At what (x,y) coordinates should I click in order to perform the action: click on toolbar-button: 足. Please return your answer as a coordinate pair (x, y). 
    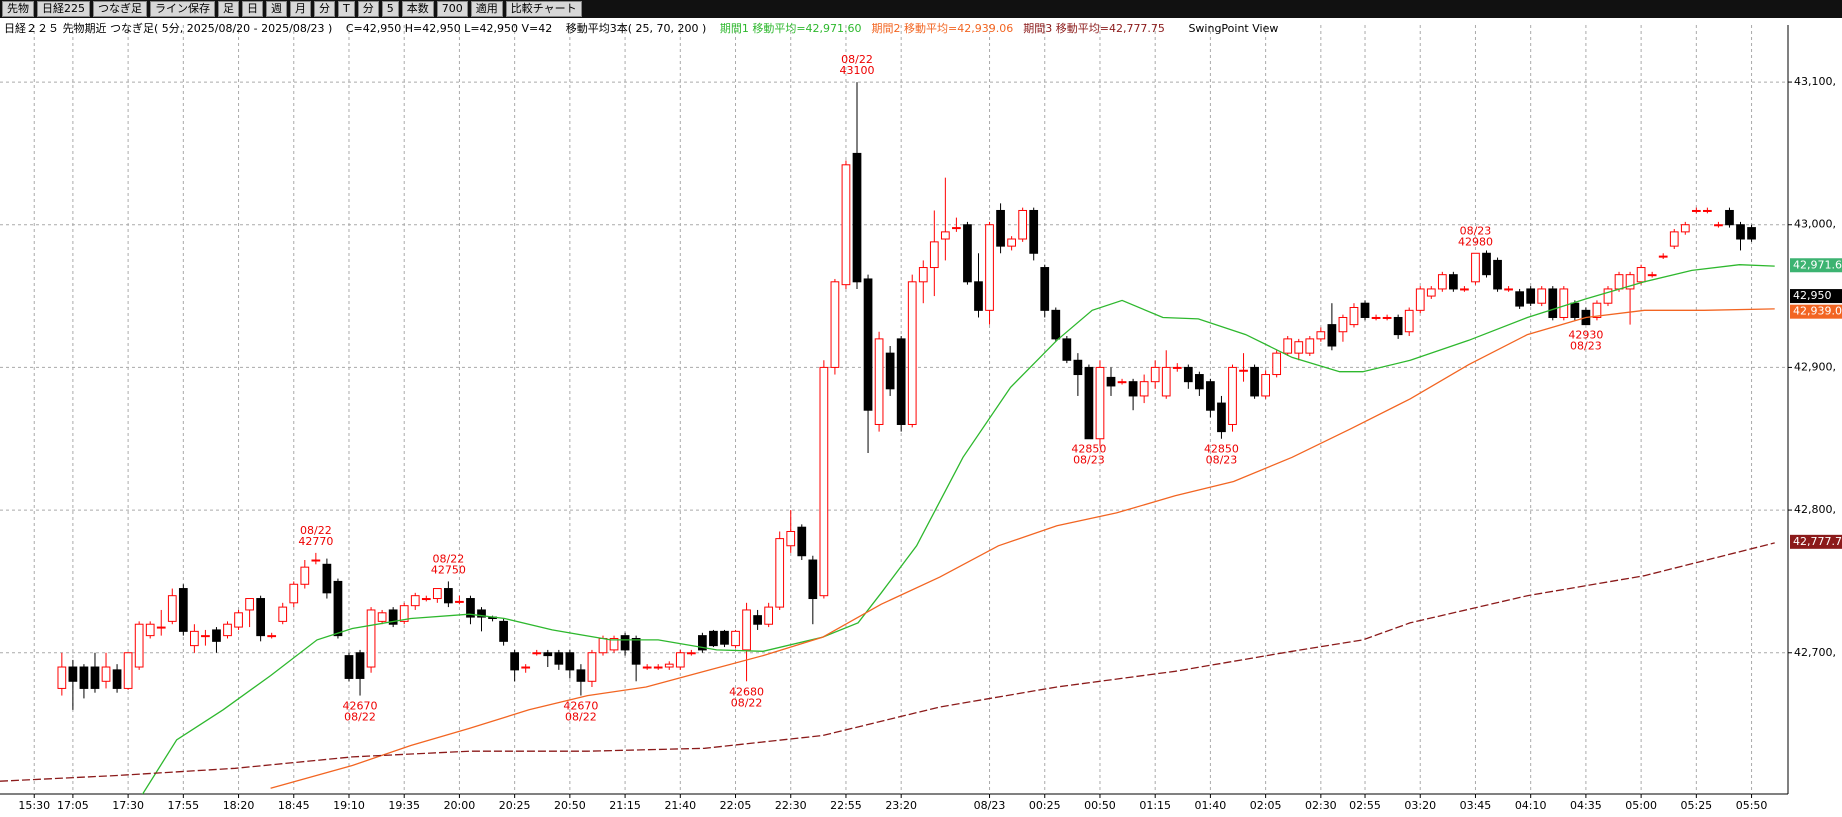
    Looking at the image, I should click on (228, 9).